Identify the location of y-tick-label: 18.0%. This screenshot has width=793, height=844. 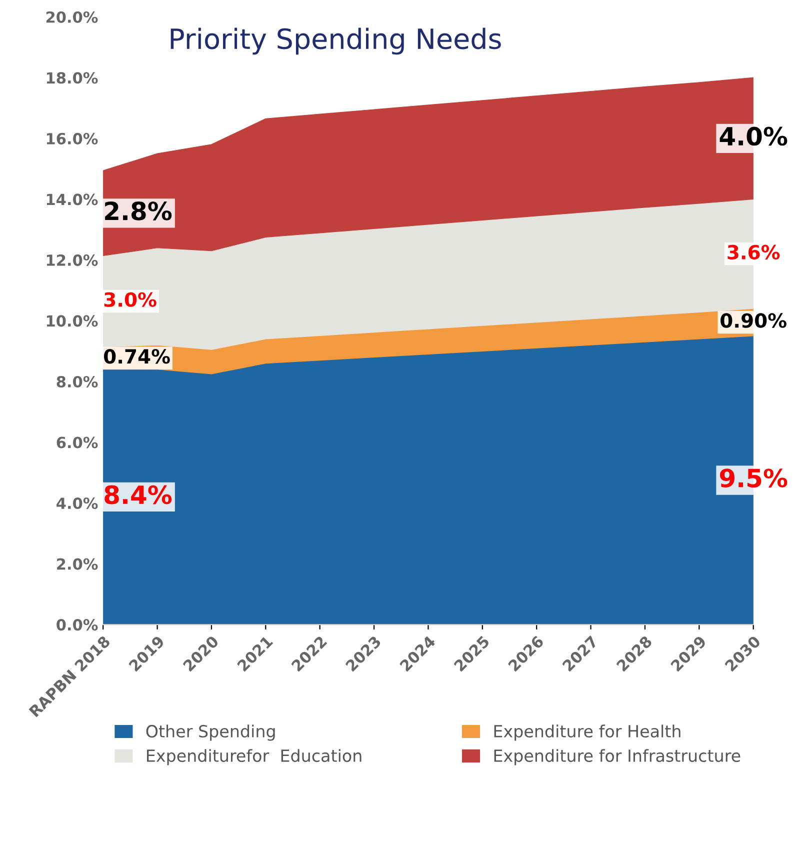
(72, 78).